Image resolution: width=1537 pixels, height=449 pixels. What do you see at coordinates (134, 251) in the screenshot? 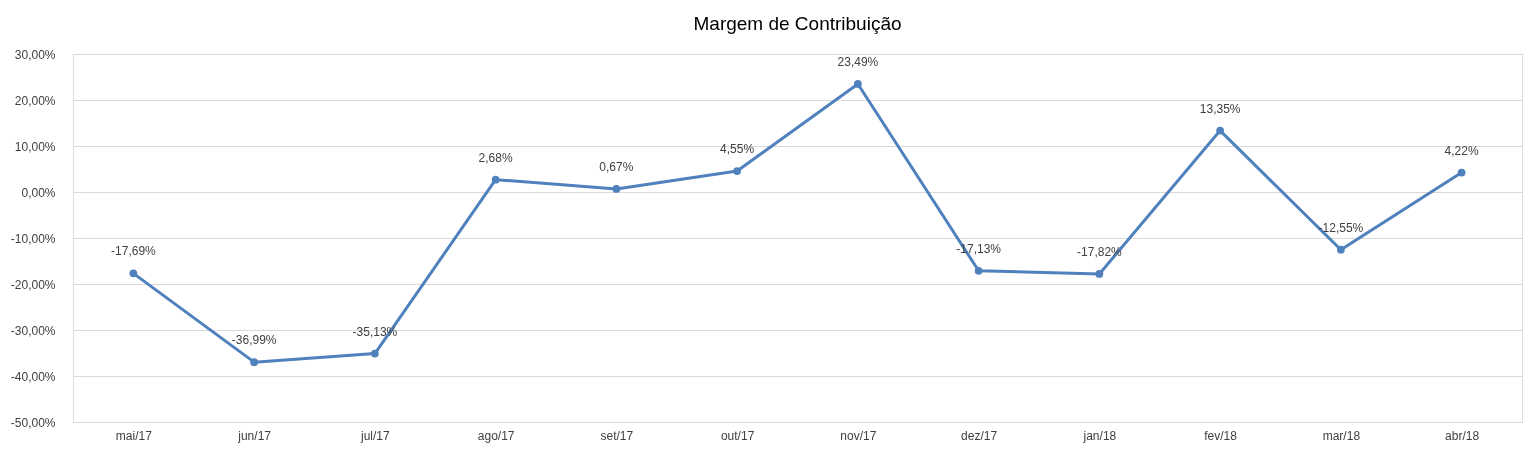
I see `data-label: -17,69%` at bounding box center [134, 251].